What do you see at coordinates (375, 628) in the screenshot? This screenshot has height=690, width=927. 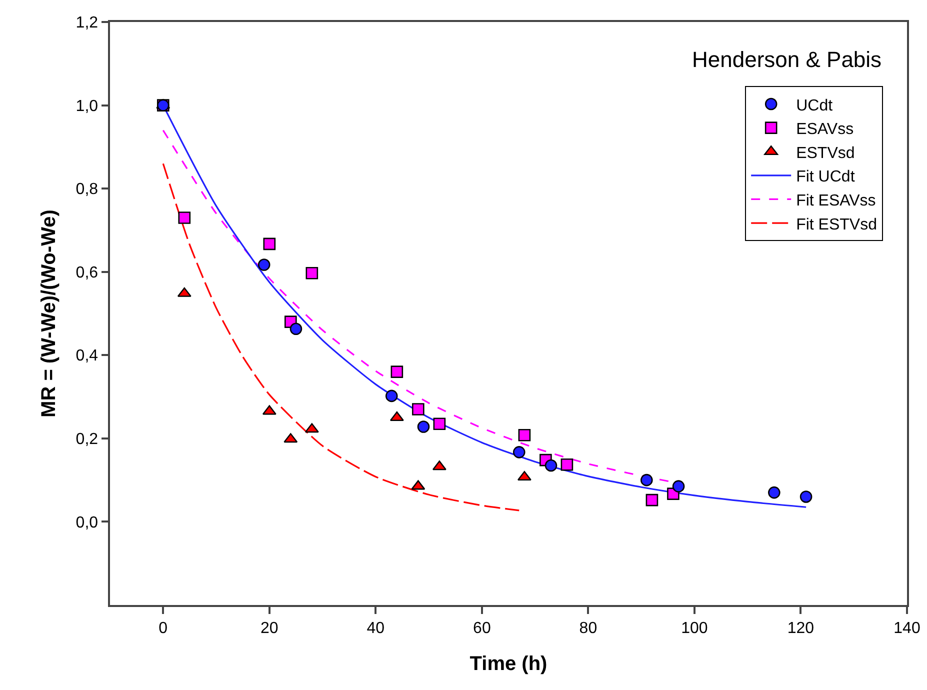 I see `x-tick-label: 40` at bounding box center [375, 628].